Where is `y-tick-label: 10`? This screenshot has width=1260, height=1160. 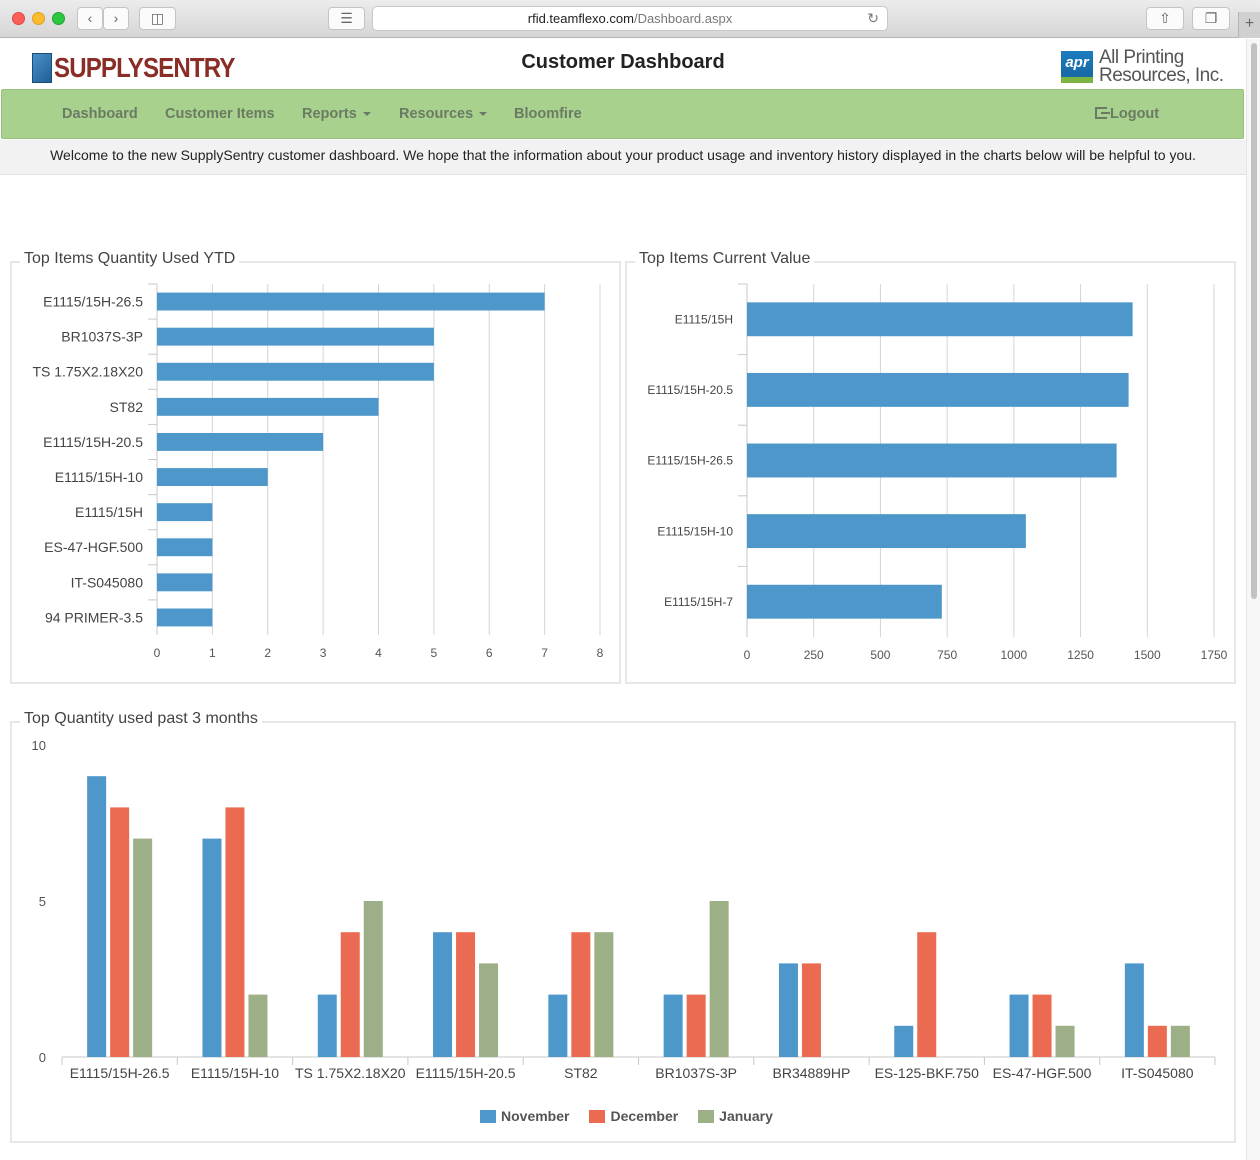 y-tick-label: 10 is located at coordinates (39, 745).